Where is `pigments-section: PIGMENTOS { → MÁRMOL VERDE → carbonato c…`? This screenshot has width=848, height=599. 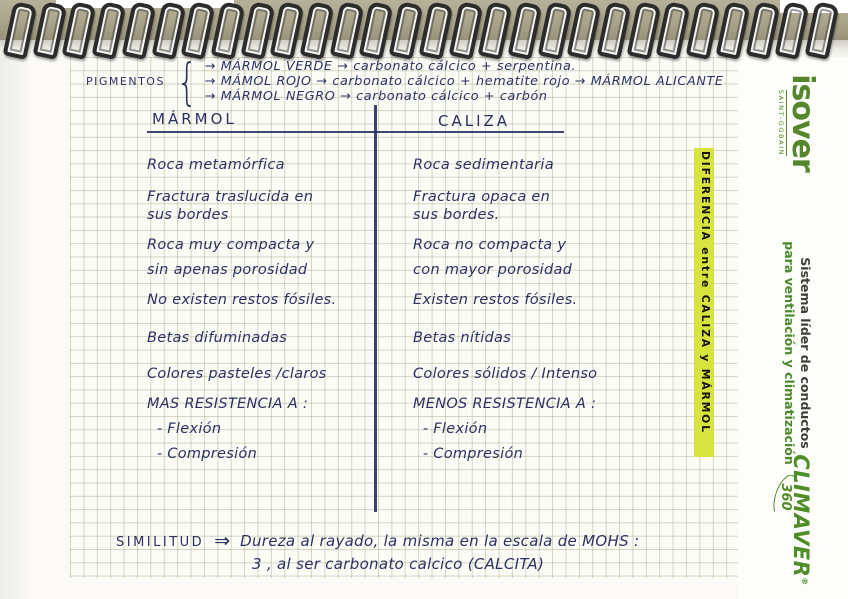 pigments-section: PIGMENTOS { → MÁRMOL VERDE → carbonato c… is located at coordinates (405, 82).